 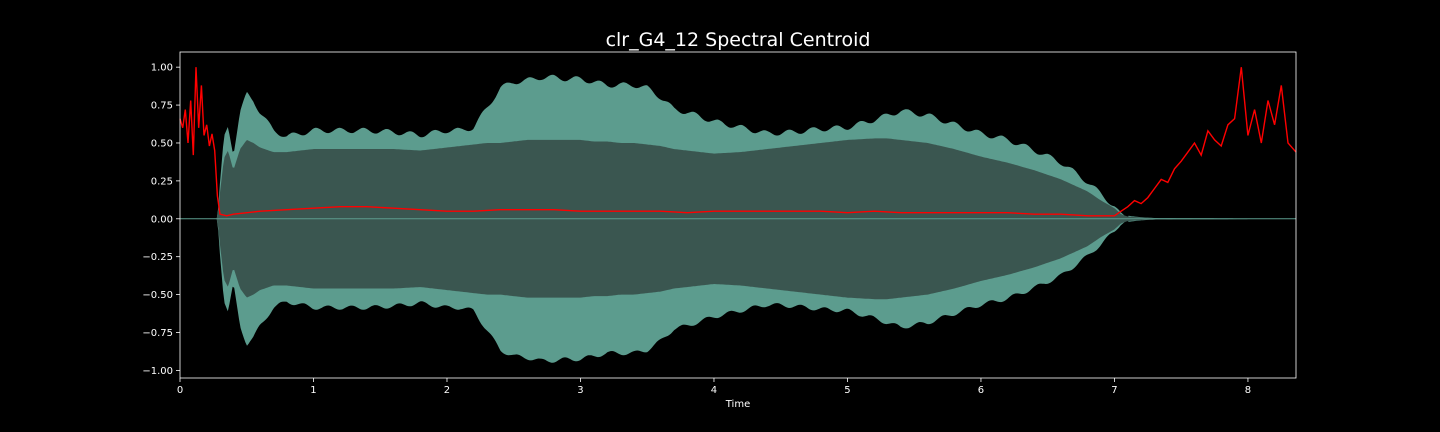 I want to click on y-tick-label: 1.00, so click(x=162, y=68).